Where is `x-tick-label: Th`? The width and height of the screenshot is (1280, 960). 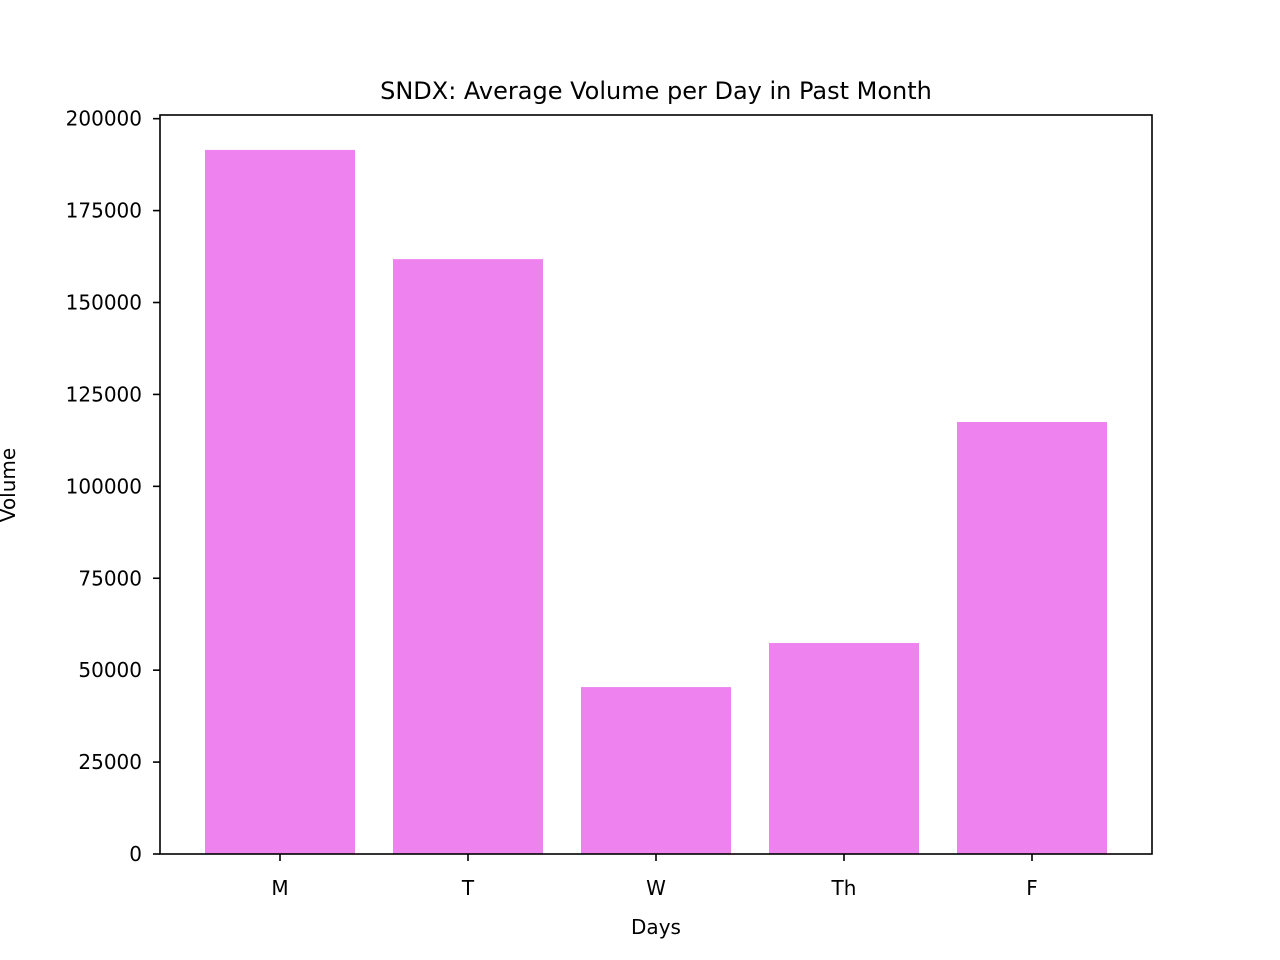 x-tick-label: Th is located at coordinates (844, 888).